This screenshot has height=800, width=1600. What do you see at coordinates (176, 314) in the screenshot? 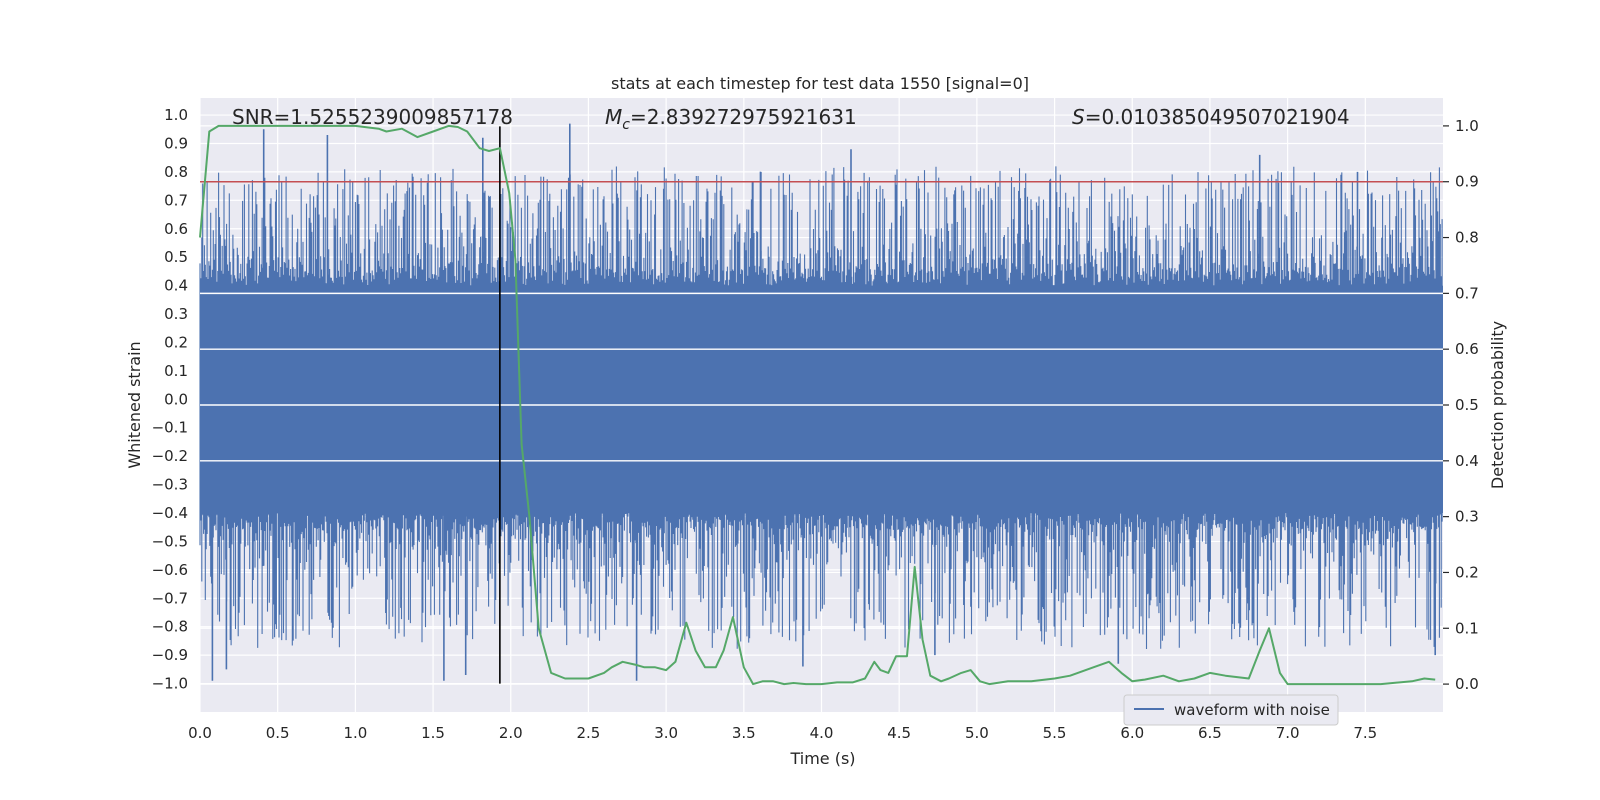
I see `y-left-tick-label: 0.3` at bounding box center [176, 314].